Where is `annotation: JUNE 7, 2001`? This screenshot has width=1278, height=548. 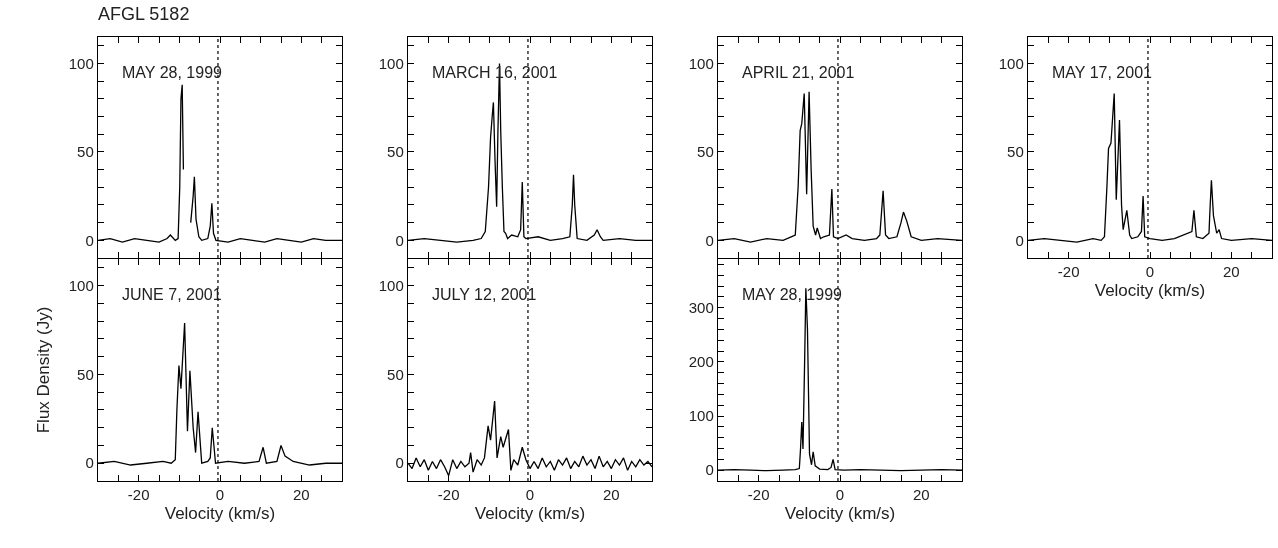
annotation: JUNE 7, 2001 is located at coordinates (172, 294).